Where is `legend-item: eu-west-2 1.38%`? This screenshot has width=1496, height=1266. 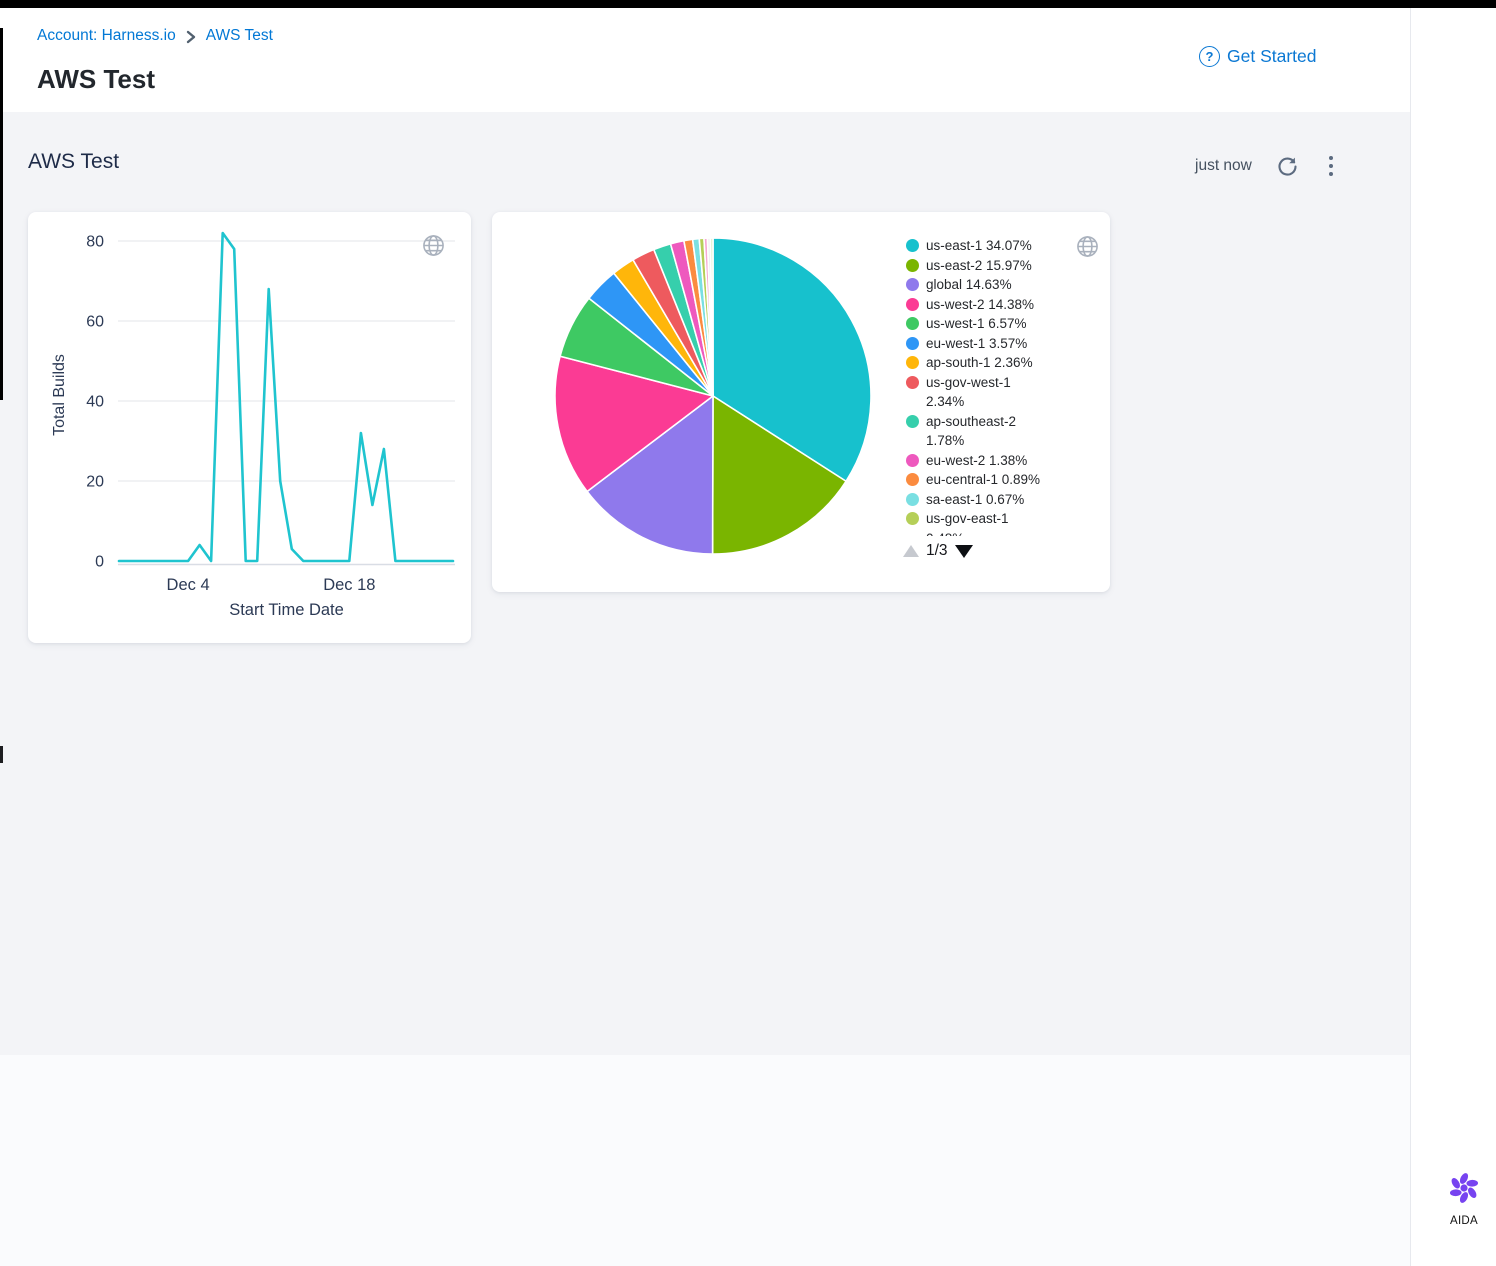
legend-item: eu-west-2 1.38% is located at coordinates (986, 461).